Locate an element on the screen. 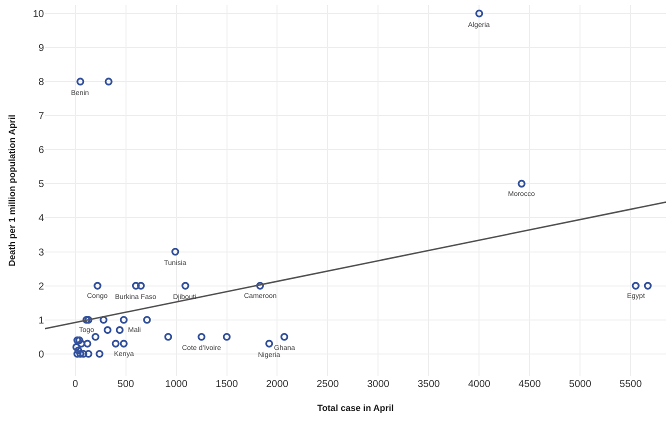 Image resolution: width=668 pixels, height=421 pixels. y-tick-label: 10 is located at coordinates (38, 14).